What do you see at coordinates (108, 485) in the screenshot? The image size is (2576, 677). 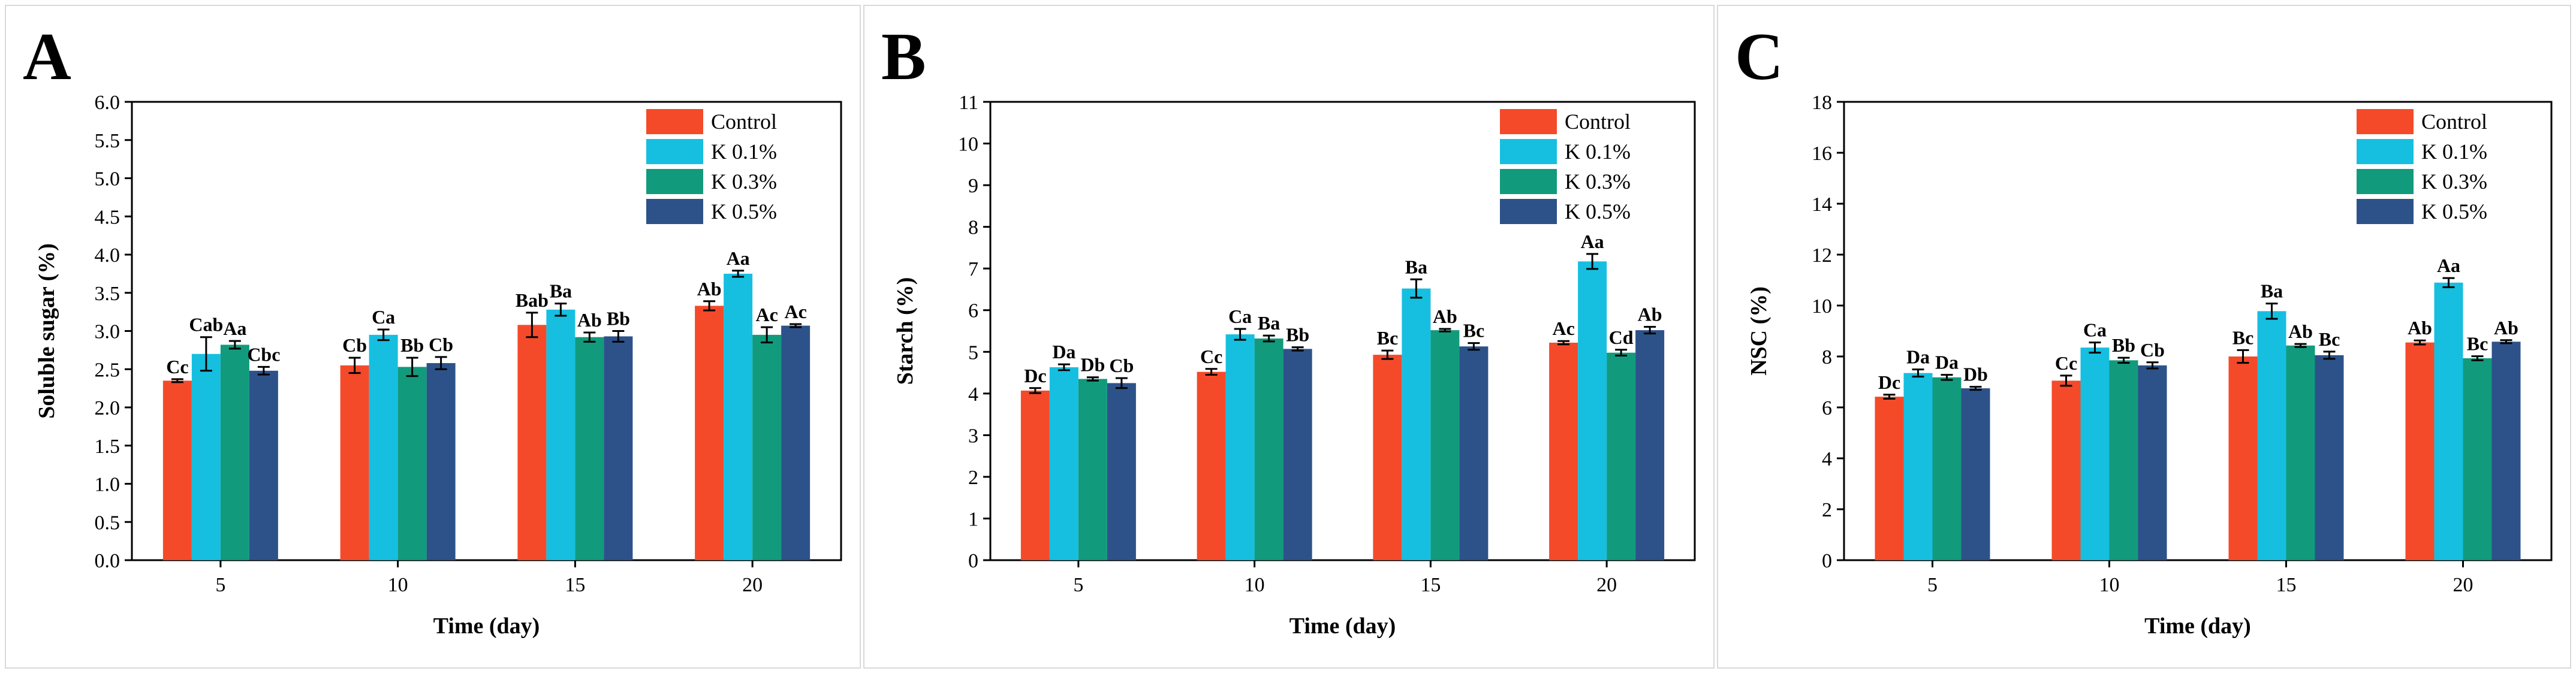 I see `y-tick-label: 1.0` at bounding box center [108, 485].